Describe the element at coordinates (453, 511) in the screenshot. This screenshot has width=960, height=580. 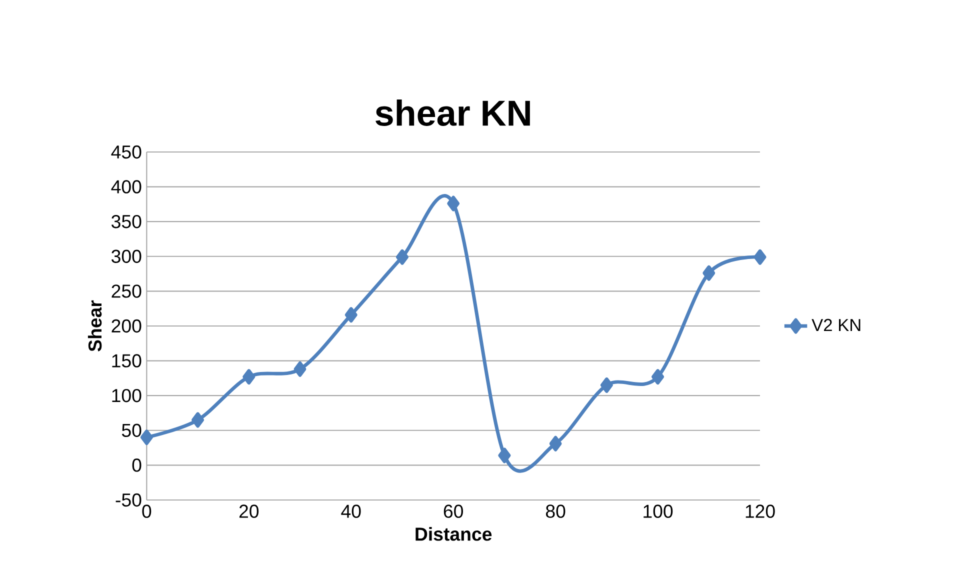
I see `x-tick-label: 60` at that location.